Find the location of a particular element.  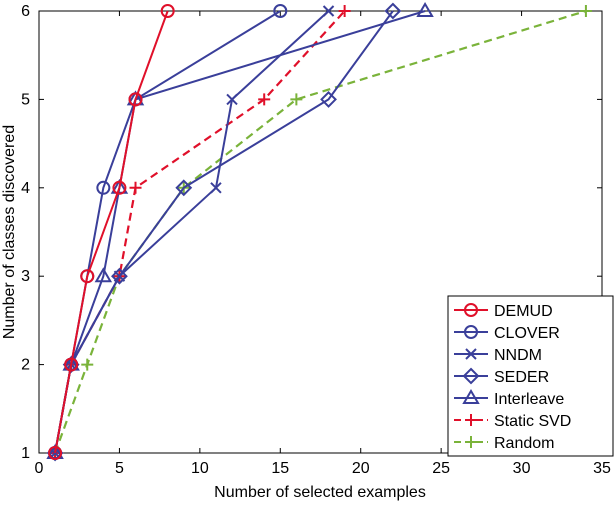

legend-item: Interleave is located at coordinates (509, 398).